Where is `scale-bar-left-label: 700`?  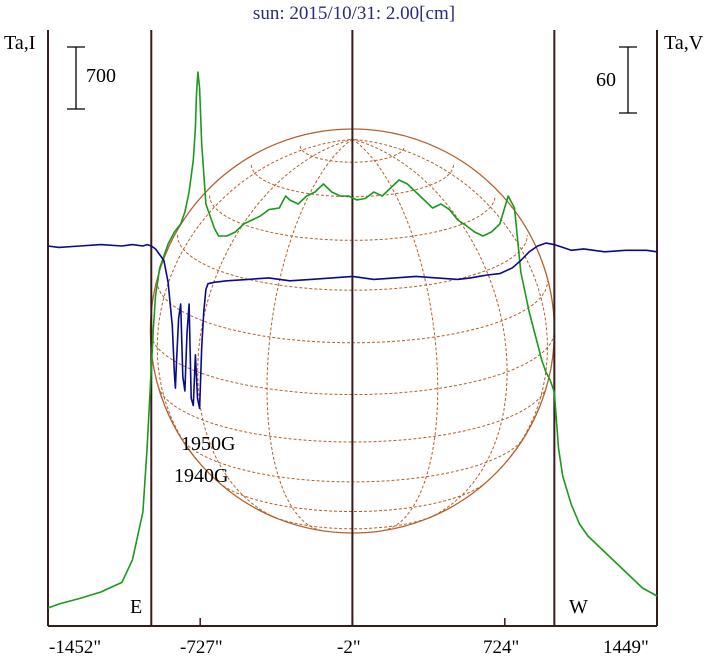
scale-bar-left-label: 700 is located at coordinates (101, 76).